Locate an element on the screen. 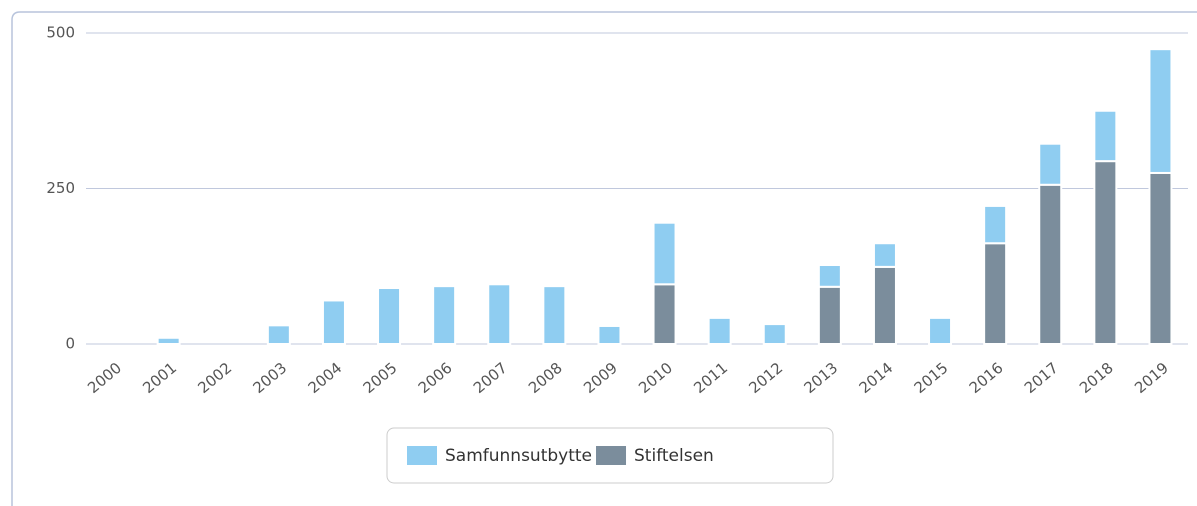 This screenshot has height=506, width=1197. x-tick-label: 2015 is located at coordinates (931, 378).